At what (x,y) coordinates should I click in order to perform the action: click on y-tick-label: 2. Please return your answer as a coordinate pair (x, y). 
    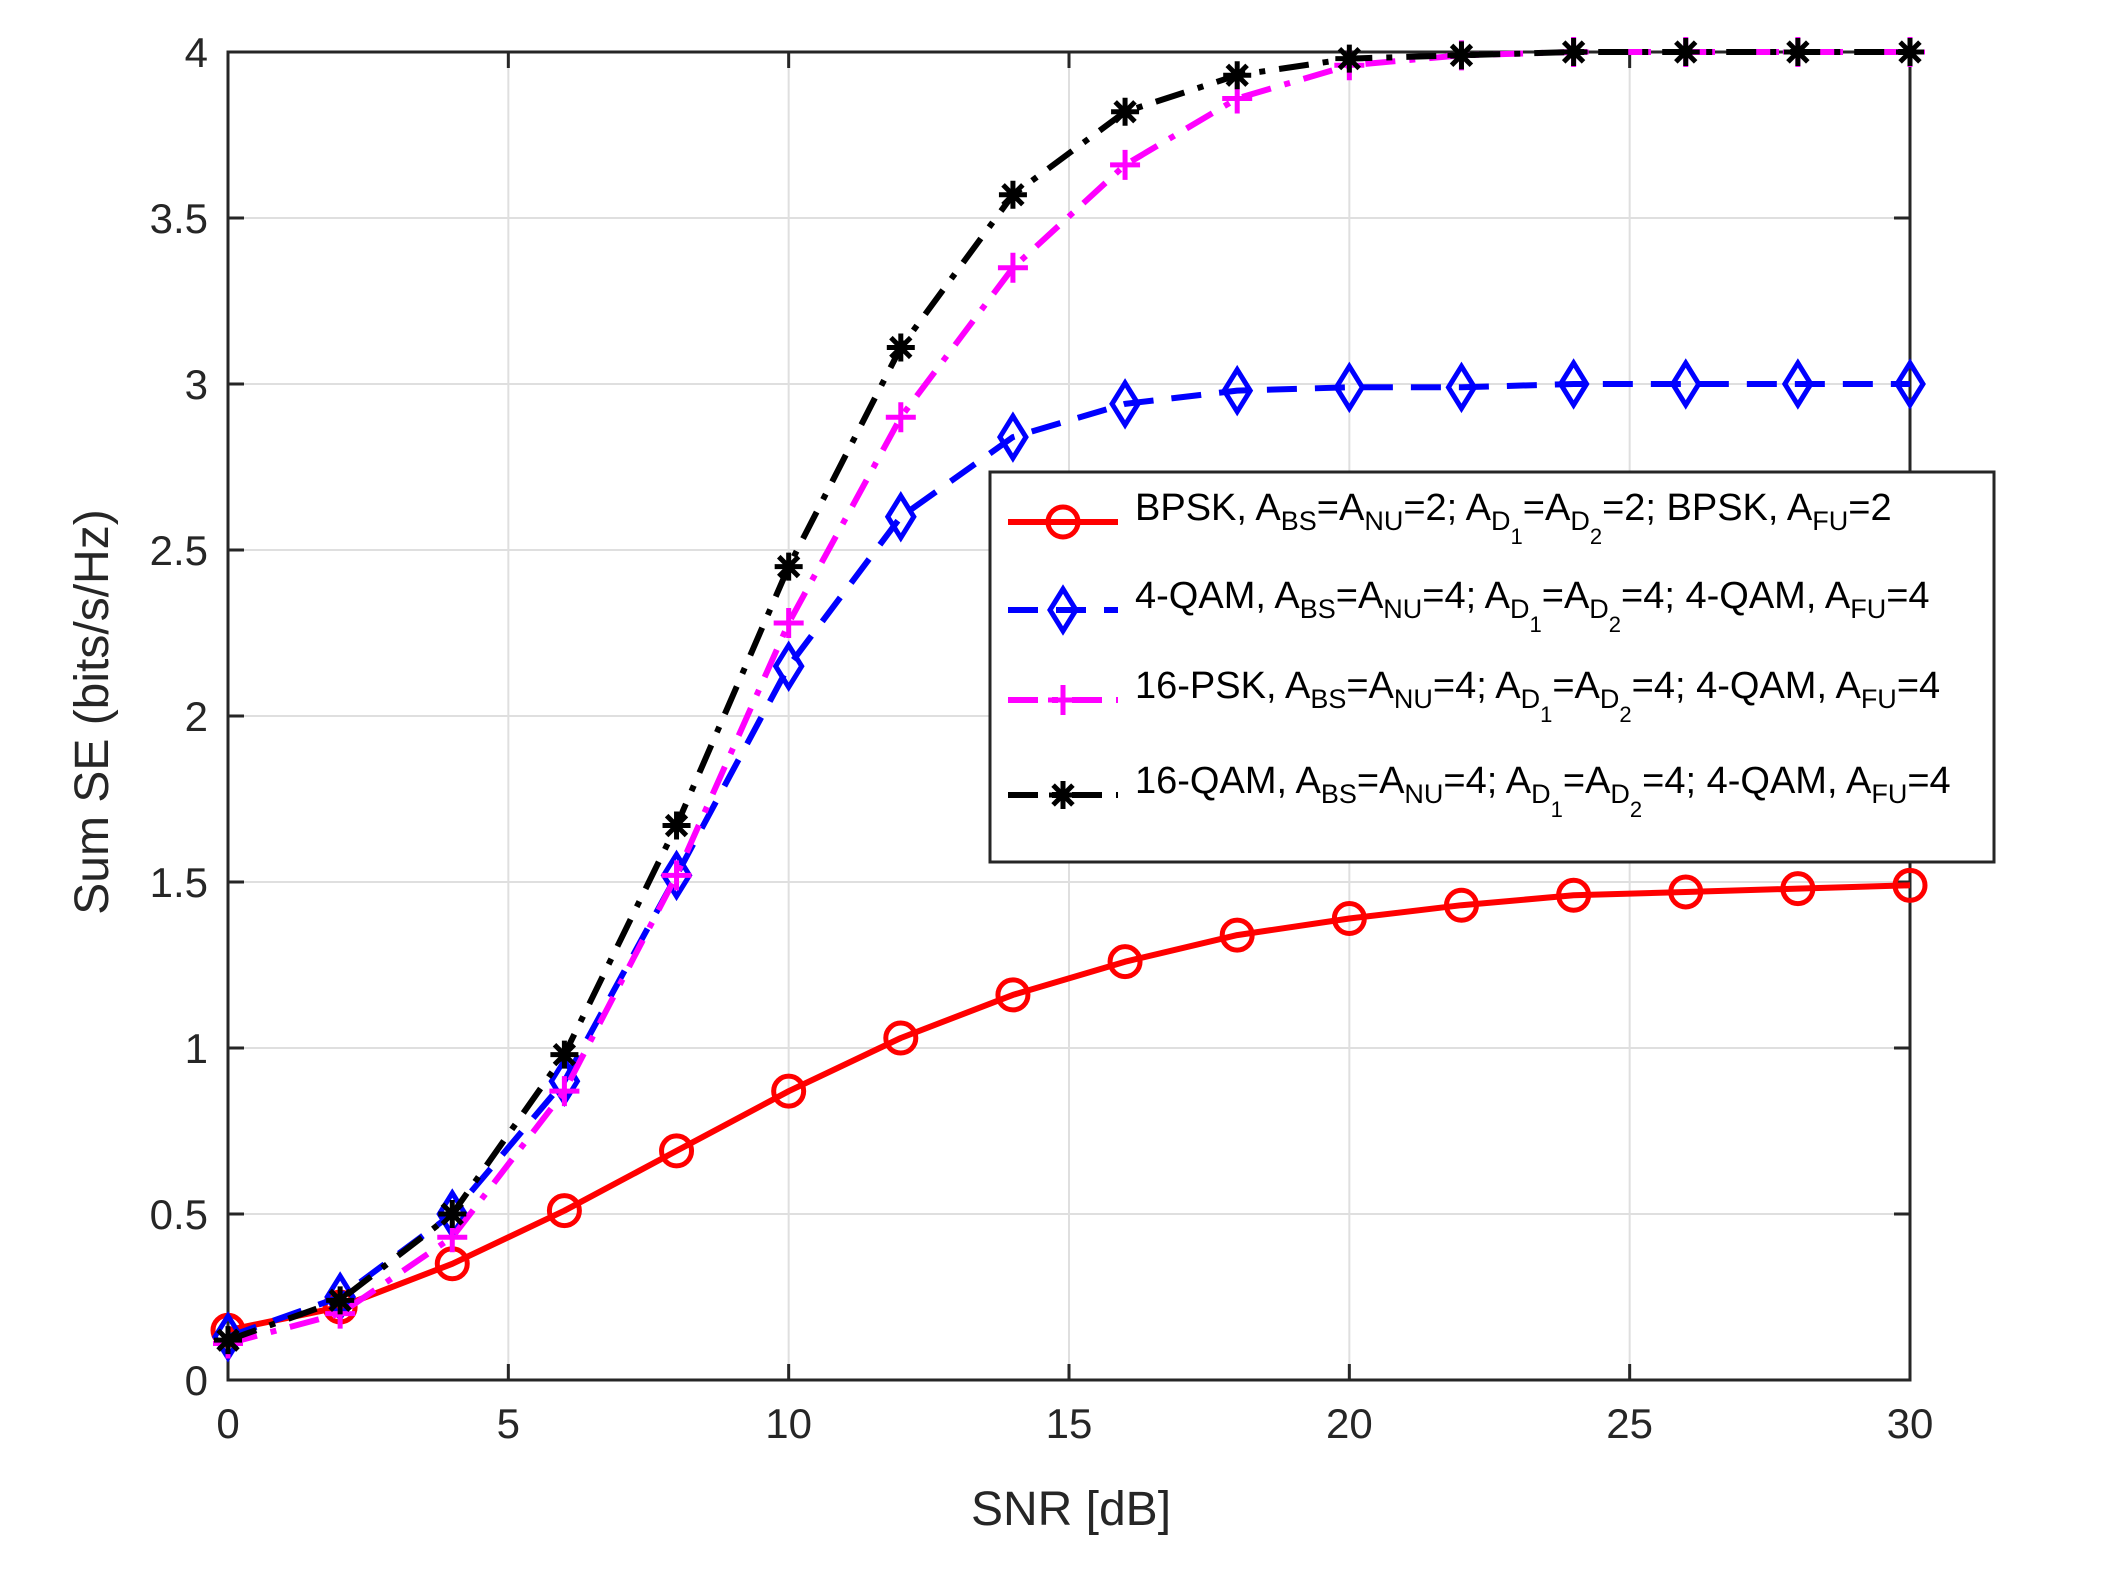
    Looking at the image, I should click on (196, 716).